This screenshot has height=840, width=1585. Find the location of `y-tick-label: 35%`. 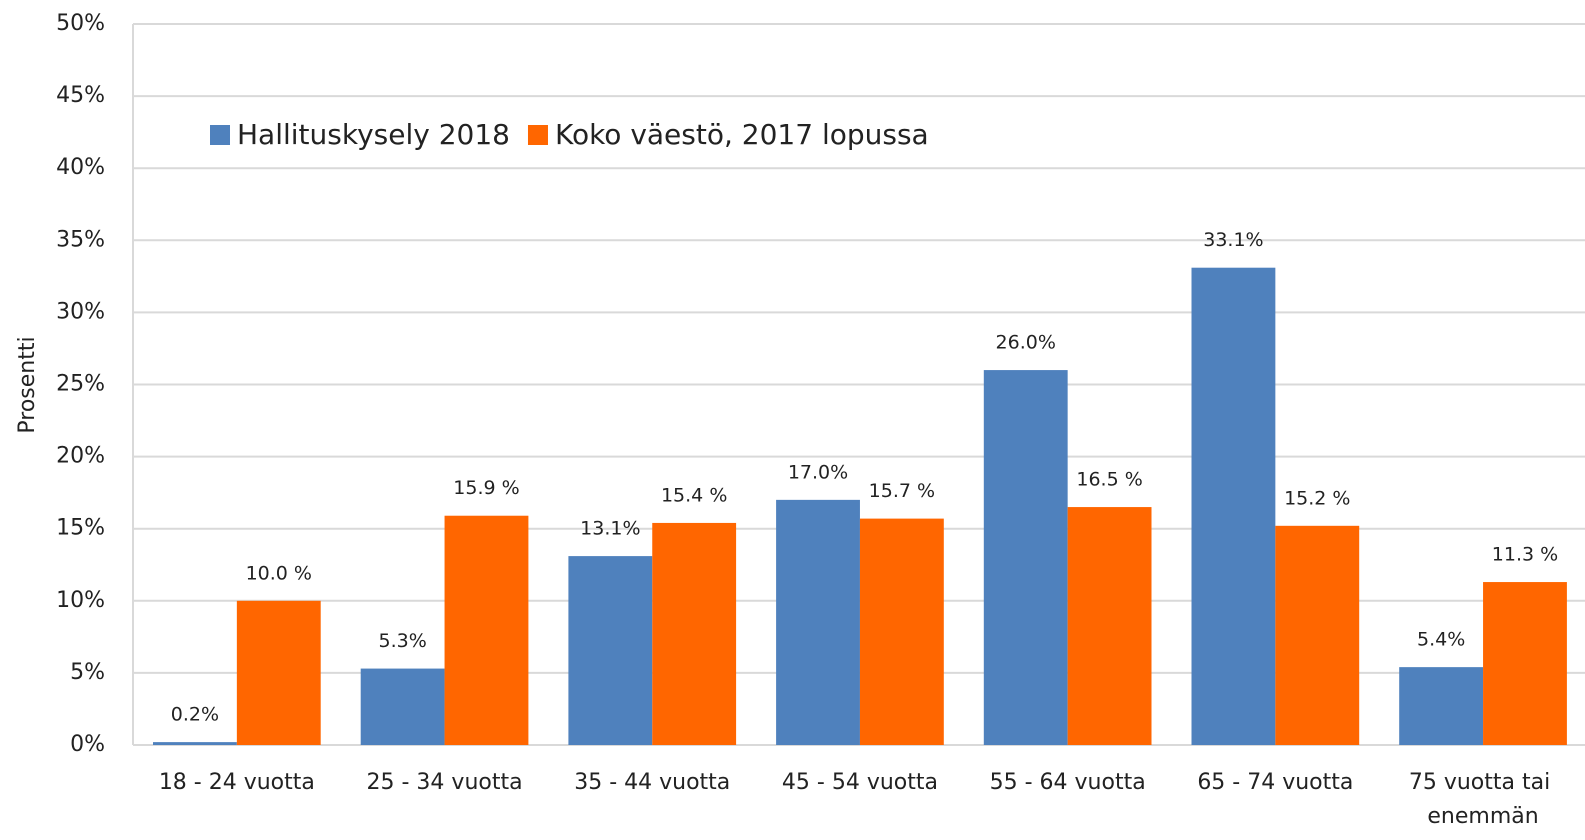

y-tick-label: 35% is located at coordinates (80, 239).